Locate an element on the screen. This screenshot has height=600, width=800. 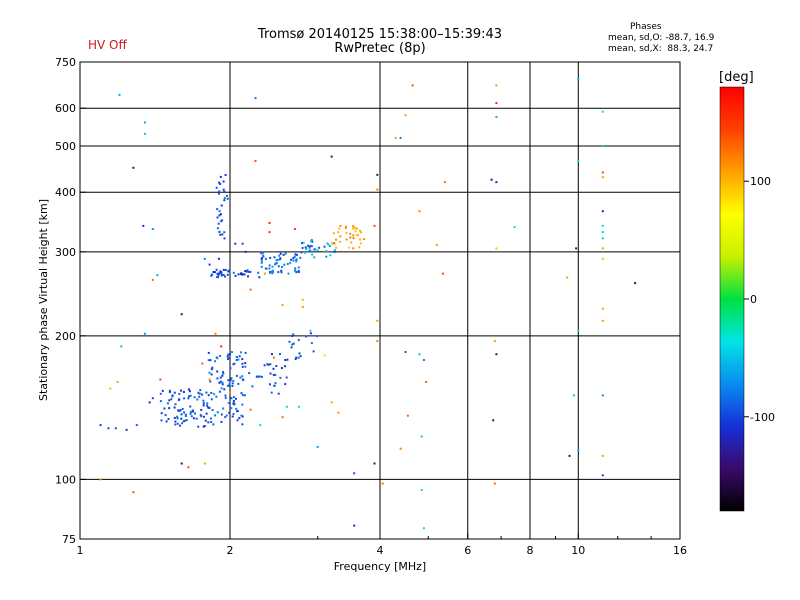
y-tick-label: 400 is located at coordinates (65, 192).